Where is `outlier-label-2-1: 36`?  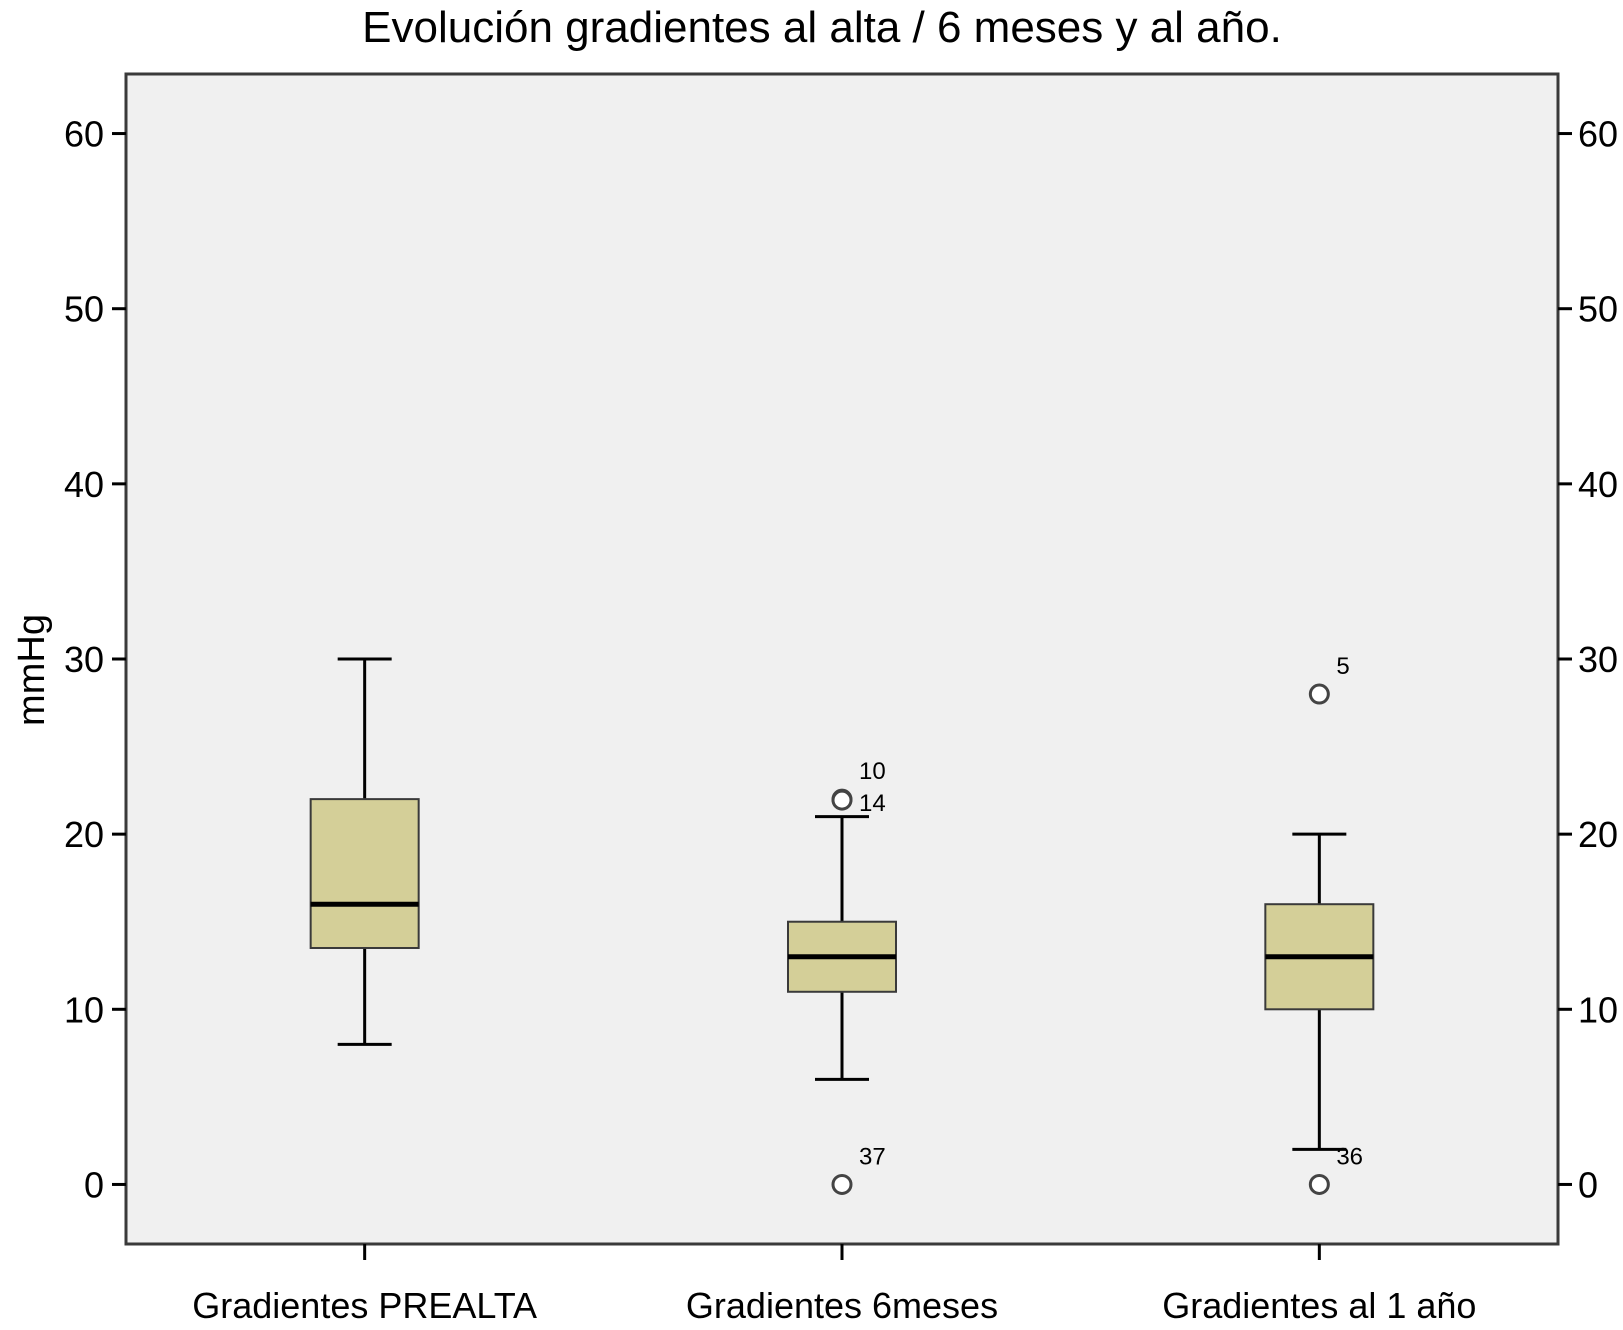
outlier-label-2-1: 36 is located at coordinates (1349, 1156).